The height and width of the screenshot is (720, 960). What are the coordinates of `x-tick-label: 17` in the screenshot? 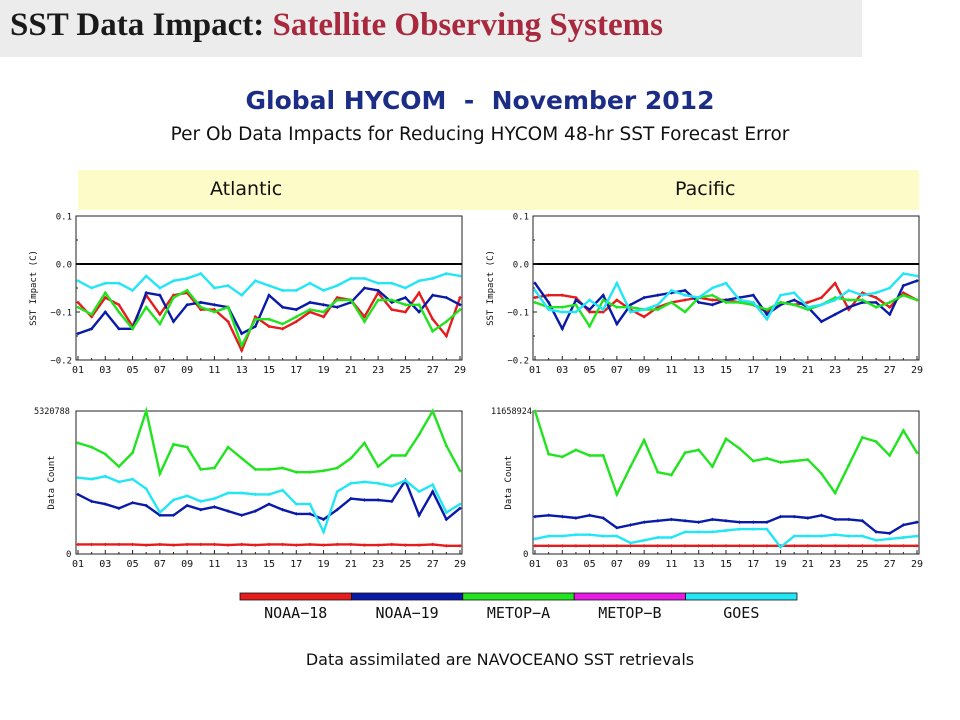 It's located at (753, 370).